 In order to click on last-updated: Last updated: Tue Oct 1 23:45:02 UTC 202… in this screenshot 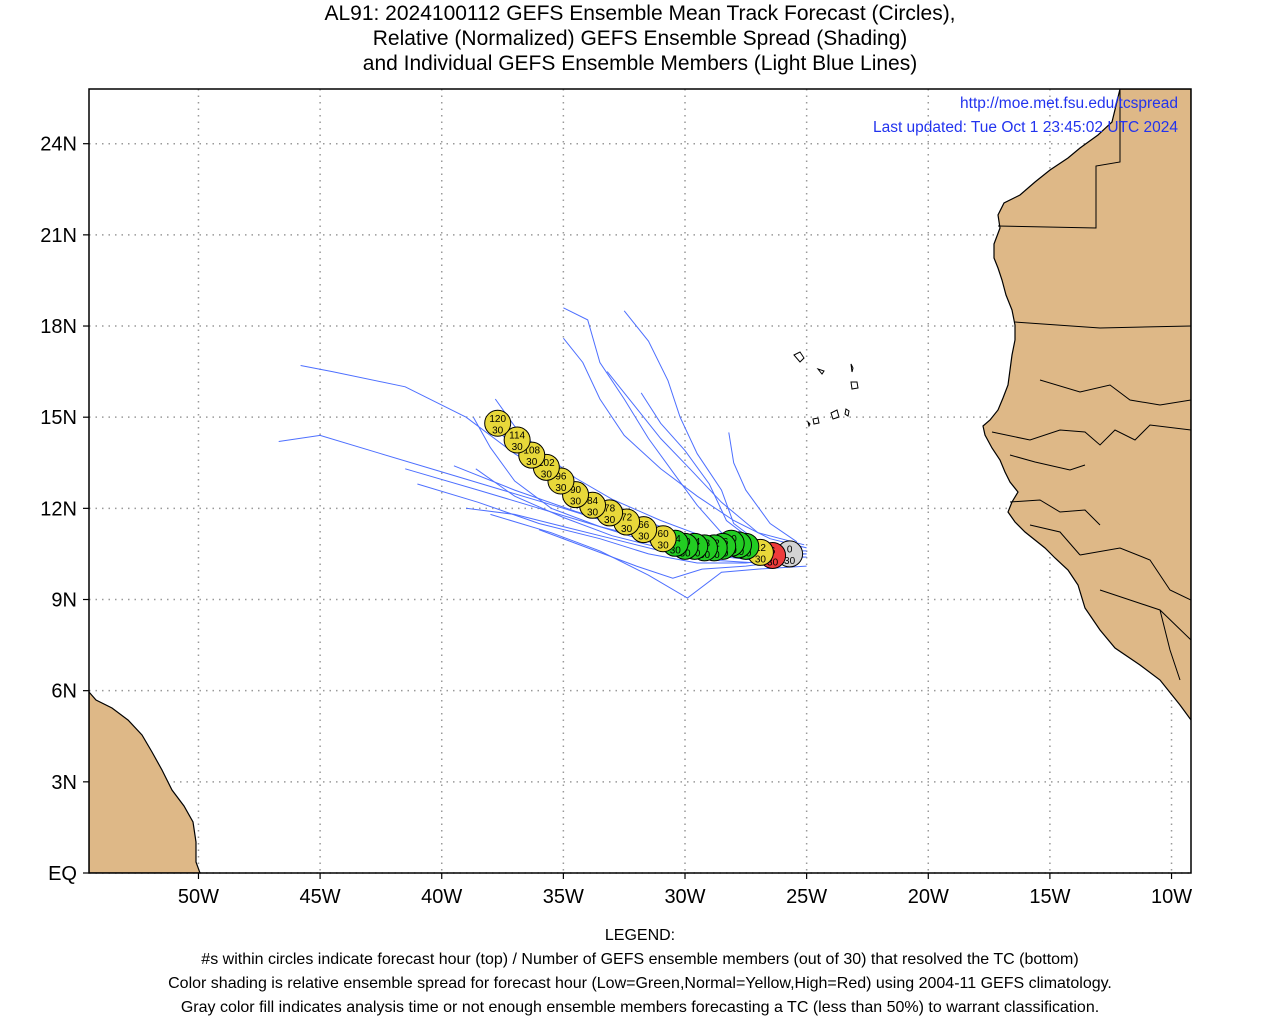, I will do `click(1025, 127)`.